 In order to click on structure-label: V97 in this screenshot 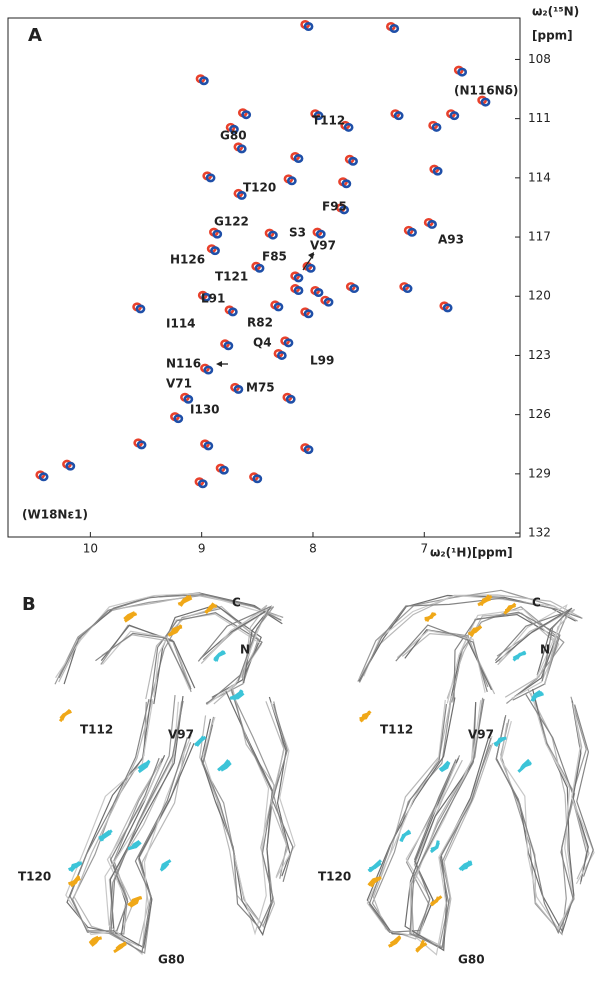, I will do `click(181, 735)`.